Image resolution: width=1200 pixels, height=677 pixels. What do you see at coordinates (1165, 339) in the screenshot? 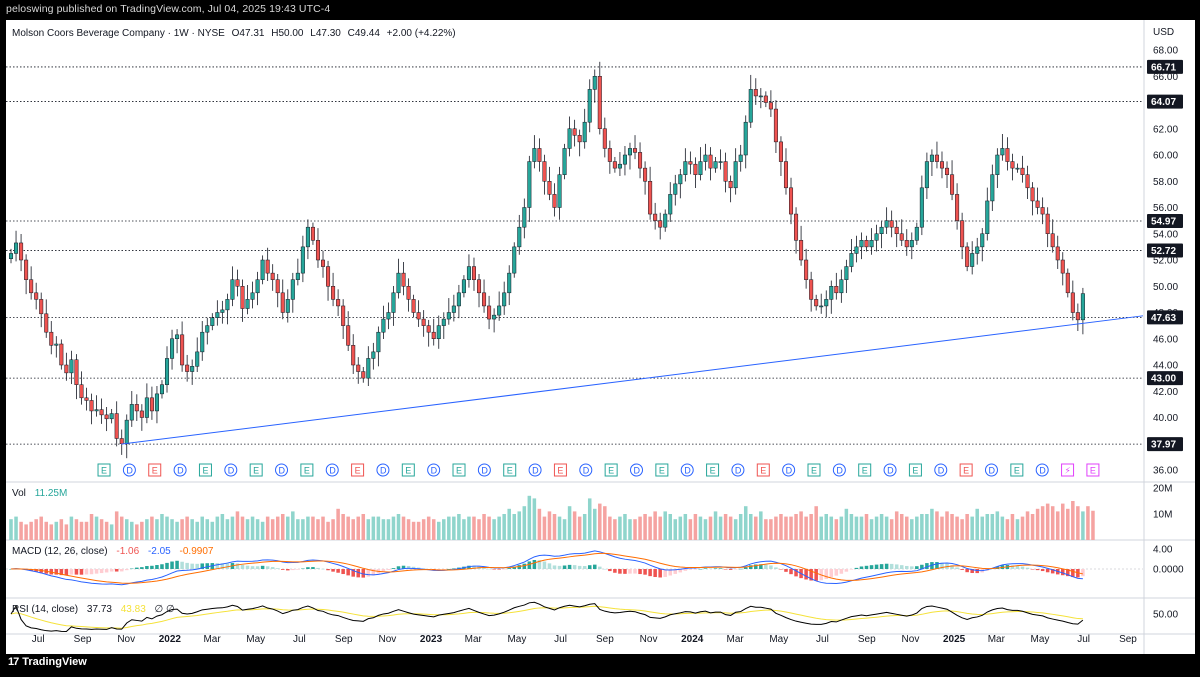
I see `price-tick-label: 46.00` at bounding box center [1165, 339].